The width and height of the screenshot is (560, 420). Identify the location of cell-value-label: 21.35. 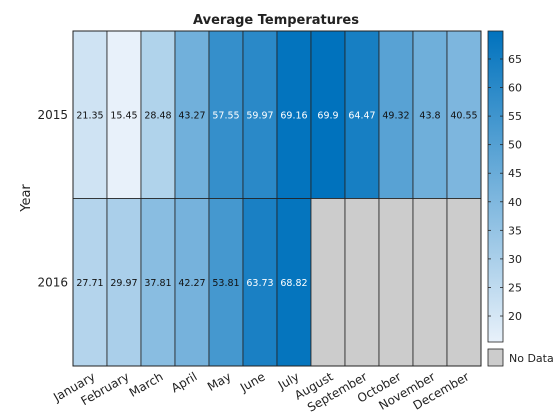
(89, 115).